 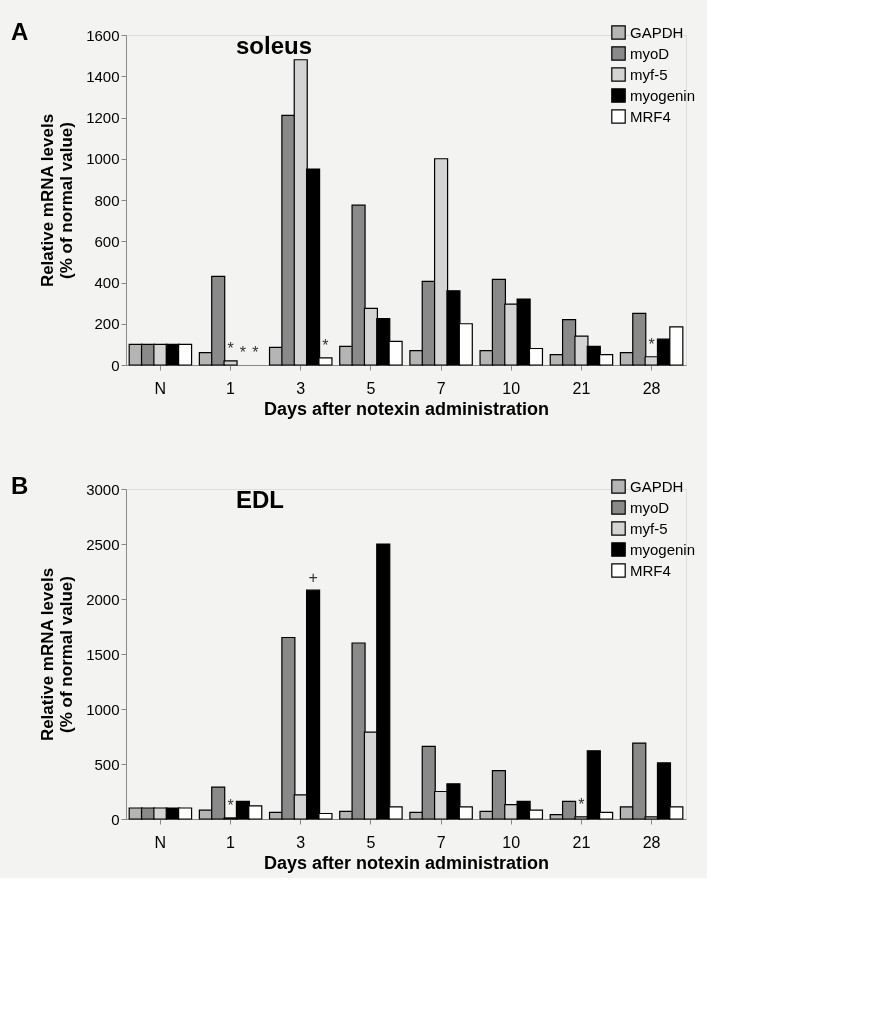 I want to click on y-tick-label: 2500, so click(x=103, y=544).